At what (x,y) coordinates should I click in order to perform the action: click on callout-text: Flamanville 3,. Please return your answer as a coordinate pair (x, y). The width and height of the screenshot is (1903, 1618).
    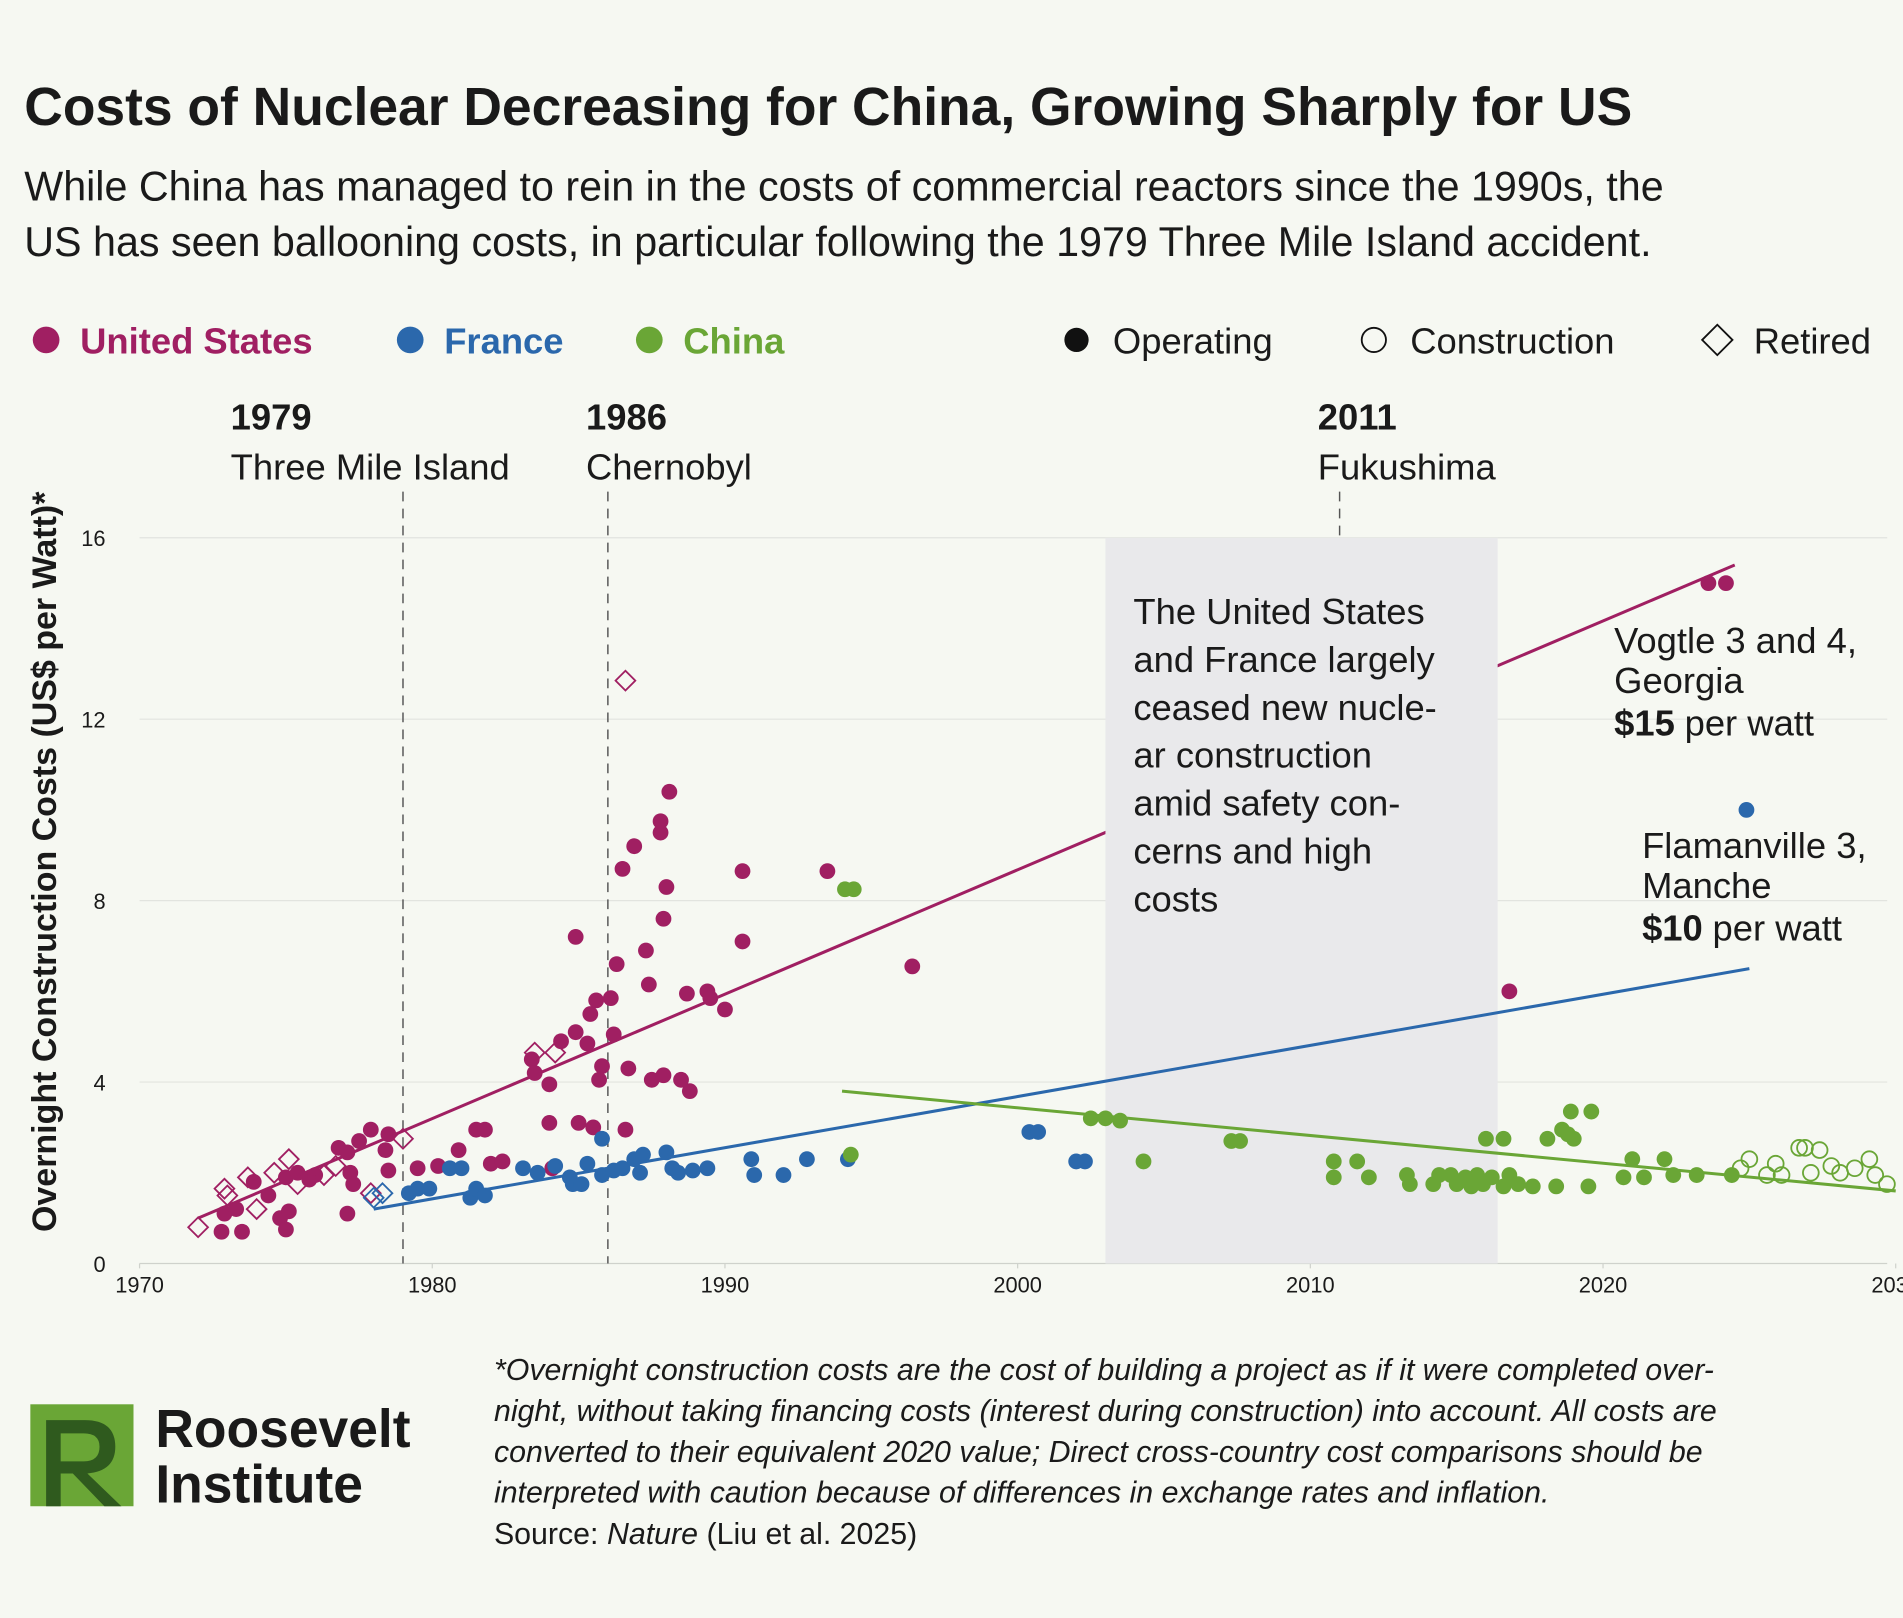
    Looking at the image, I should click on (1754, 845).